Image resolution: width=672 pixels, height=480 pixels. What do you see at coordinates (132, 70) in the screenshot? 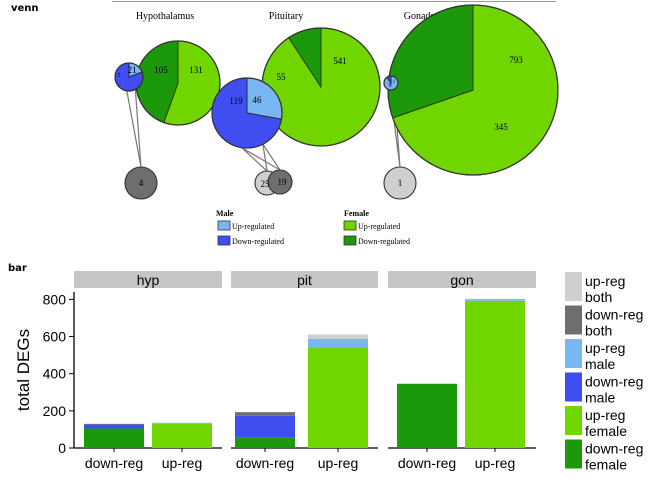
I see `male-down-count: 21` at bounding box center [132, 70].